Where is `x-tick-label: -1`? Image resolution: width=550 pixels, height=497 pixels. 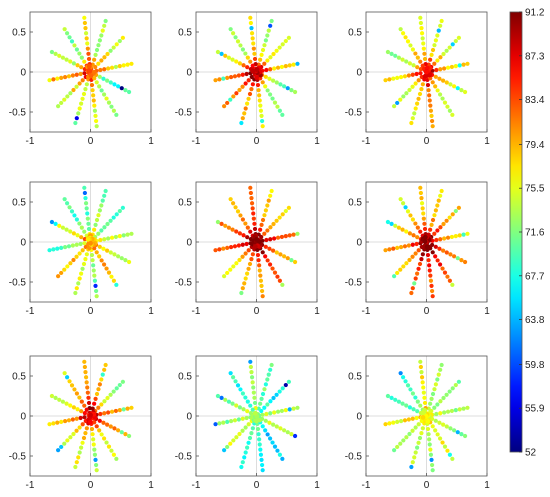 x-tick-label: -1 is located at coordinates (30, 141).